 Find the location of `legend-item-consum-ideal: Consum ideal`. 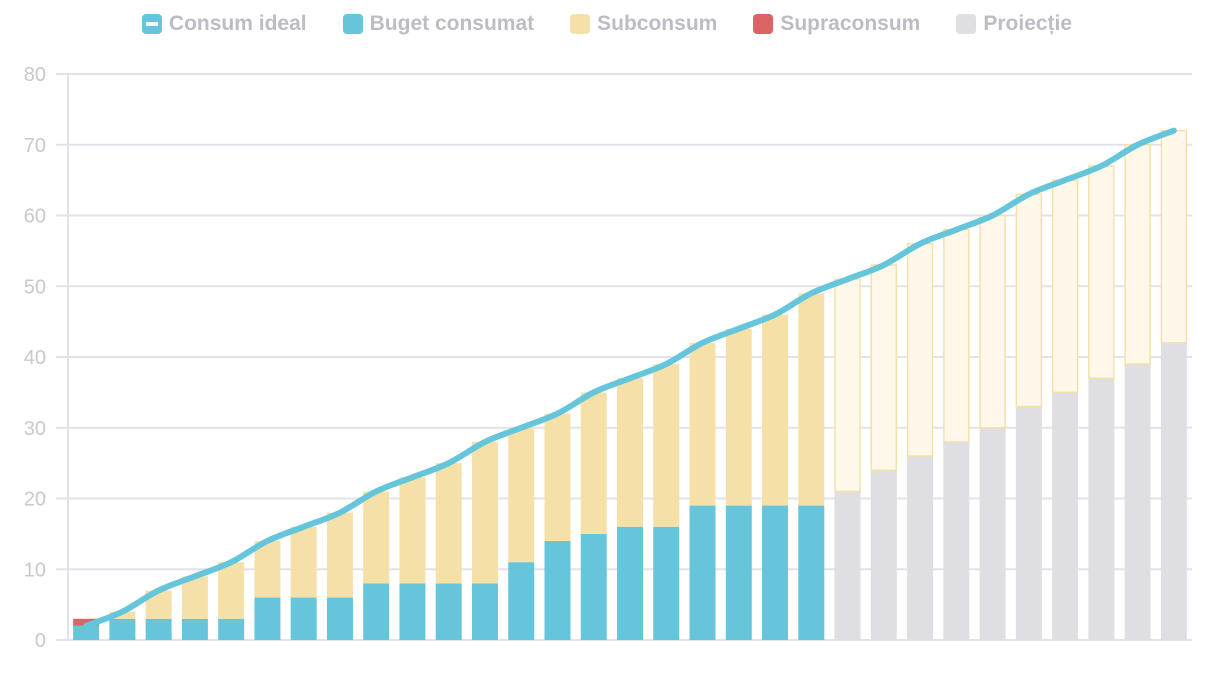

legend-item-consum-ideal: Consum ideal is located at coordinates (224, 24).